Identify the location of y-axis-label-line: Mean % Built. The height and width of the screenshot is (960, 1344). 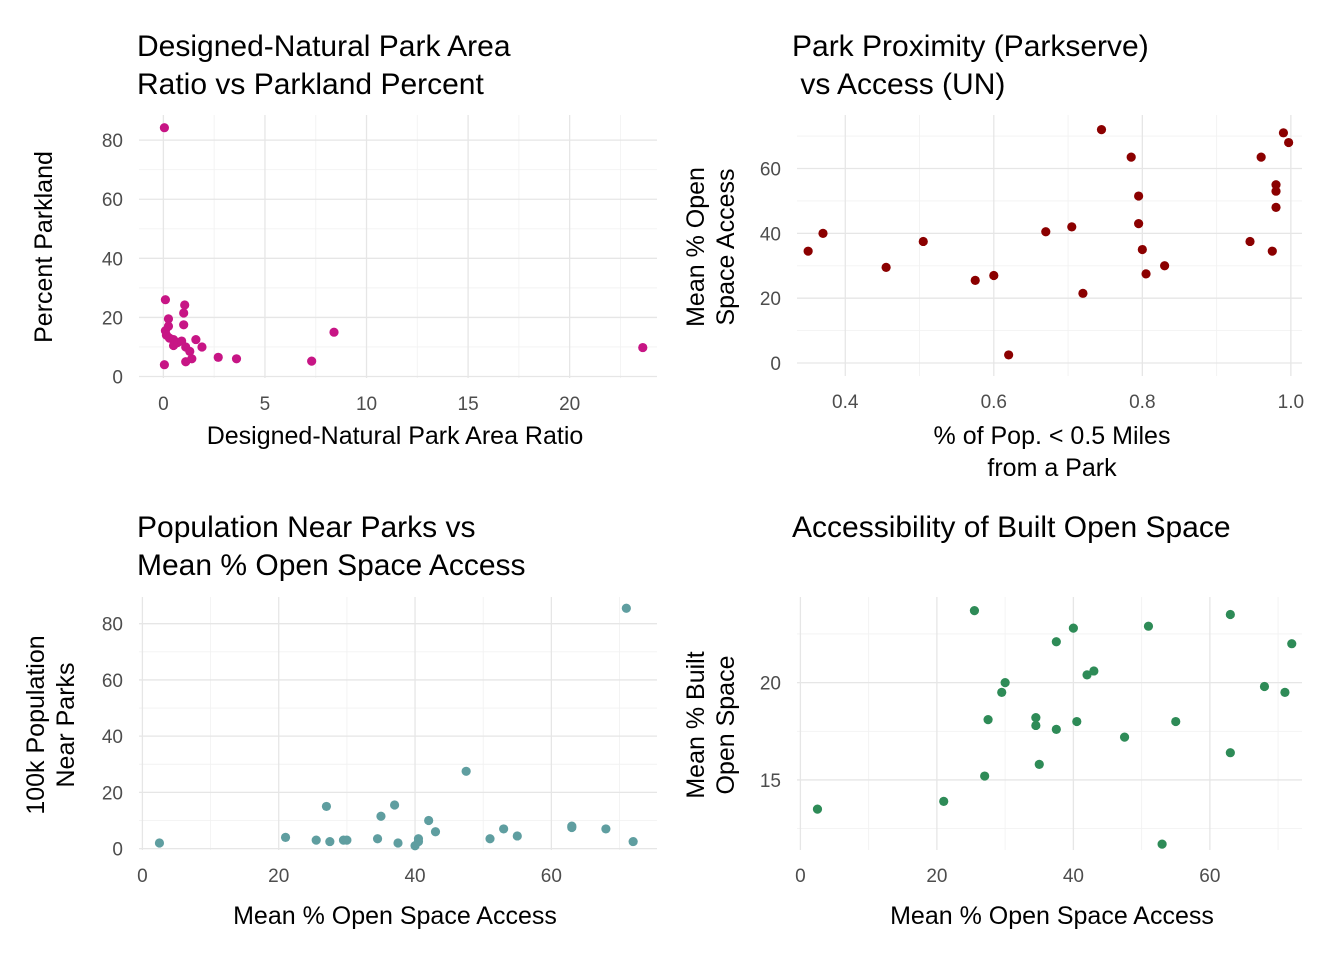
(696, 724).